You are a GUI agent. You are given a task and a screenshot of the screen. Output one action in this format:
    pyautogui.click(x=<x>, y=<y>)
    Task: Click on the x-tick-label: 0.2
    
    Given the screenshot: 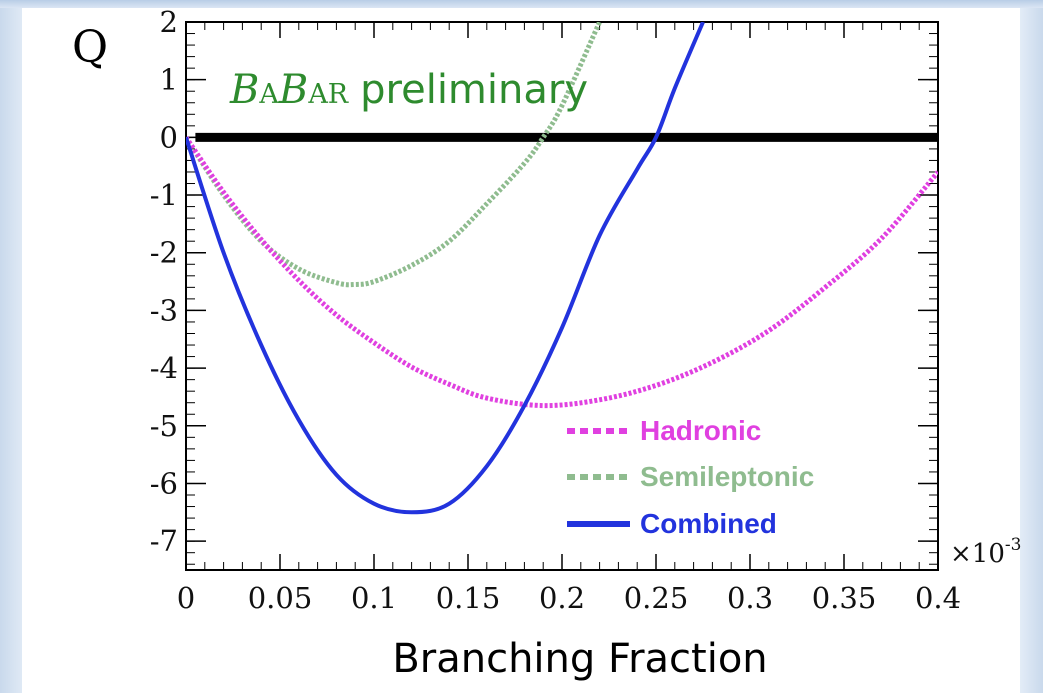 What is the action you would take?
    pyautogui.click(x=562, y=598)
    